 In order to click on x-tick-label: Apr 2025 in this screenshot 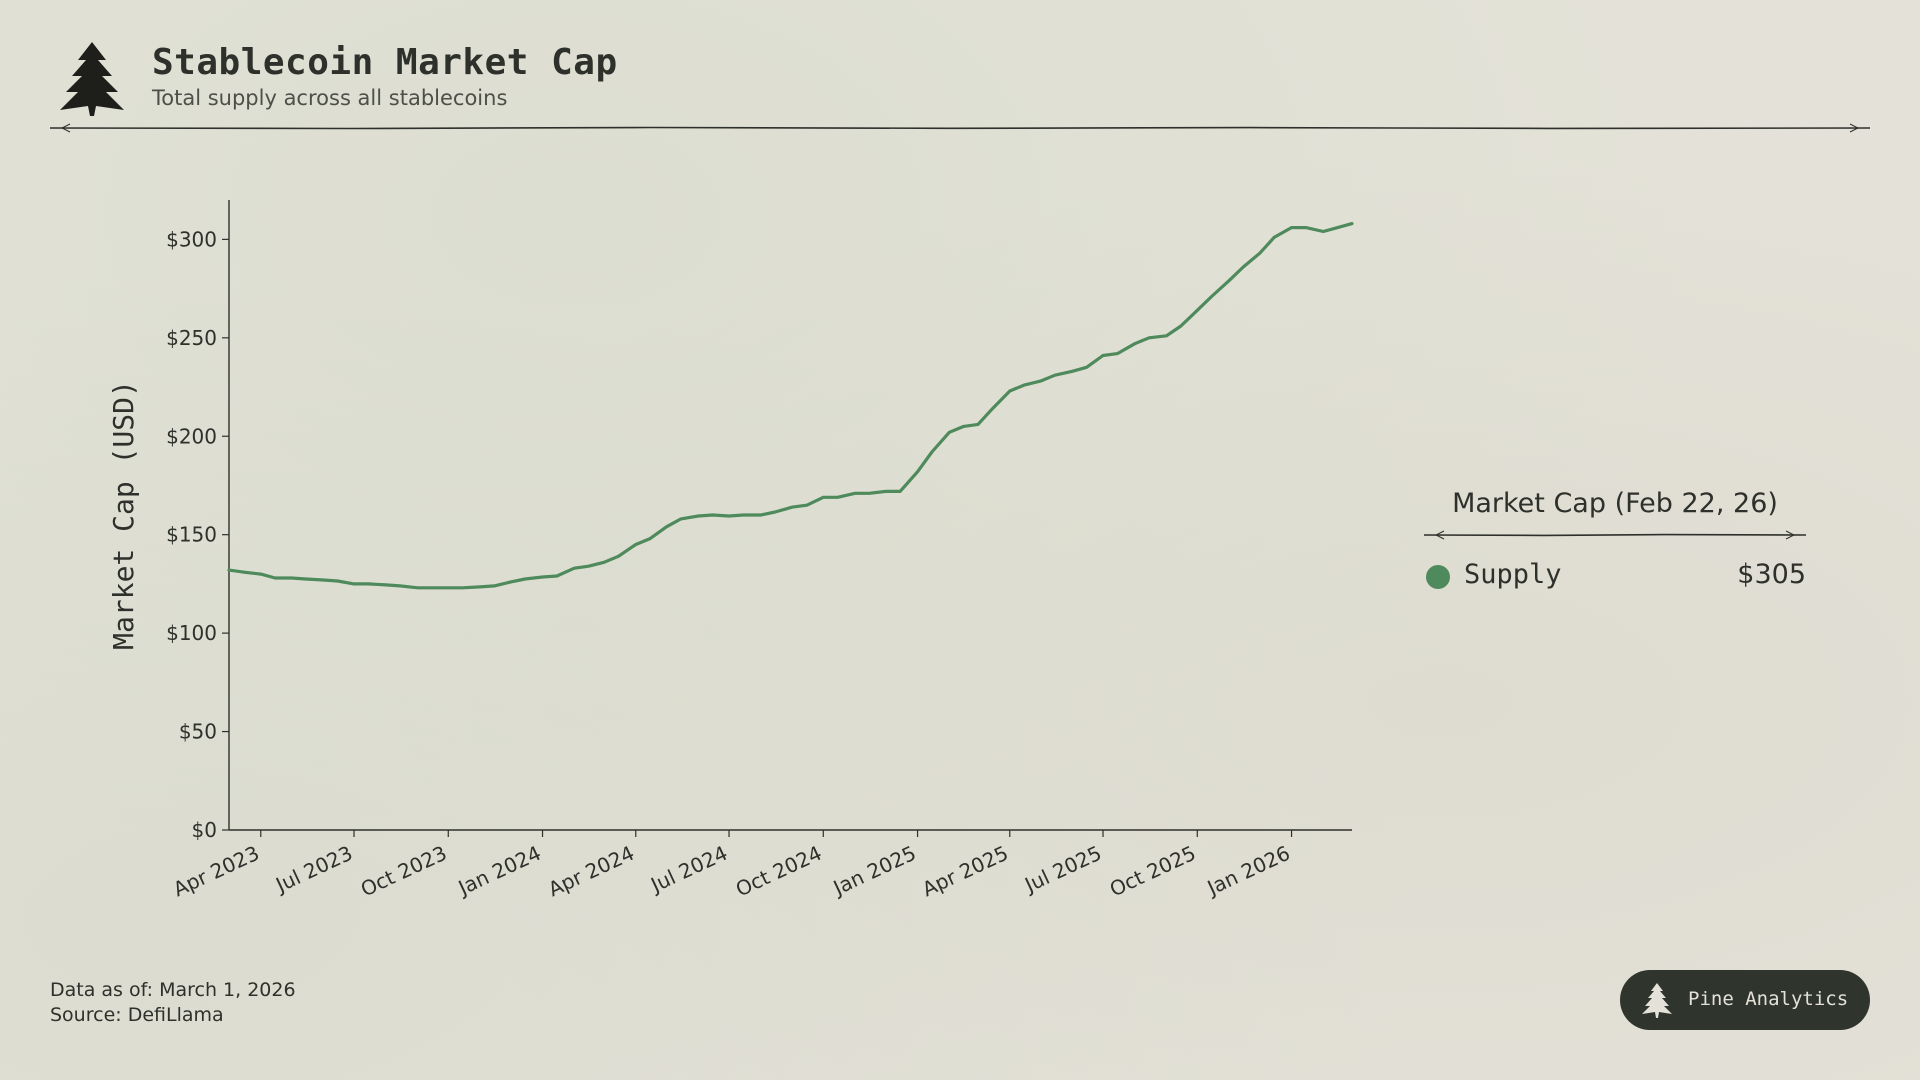, I will do `click(964, 871)`.